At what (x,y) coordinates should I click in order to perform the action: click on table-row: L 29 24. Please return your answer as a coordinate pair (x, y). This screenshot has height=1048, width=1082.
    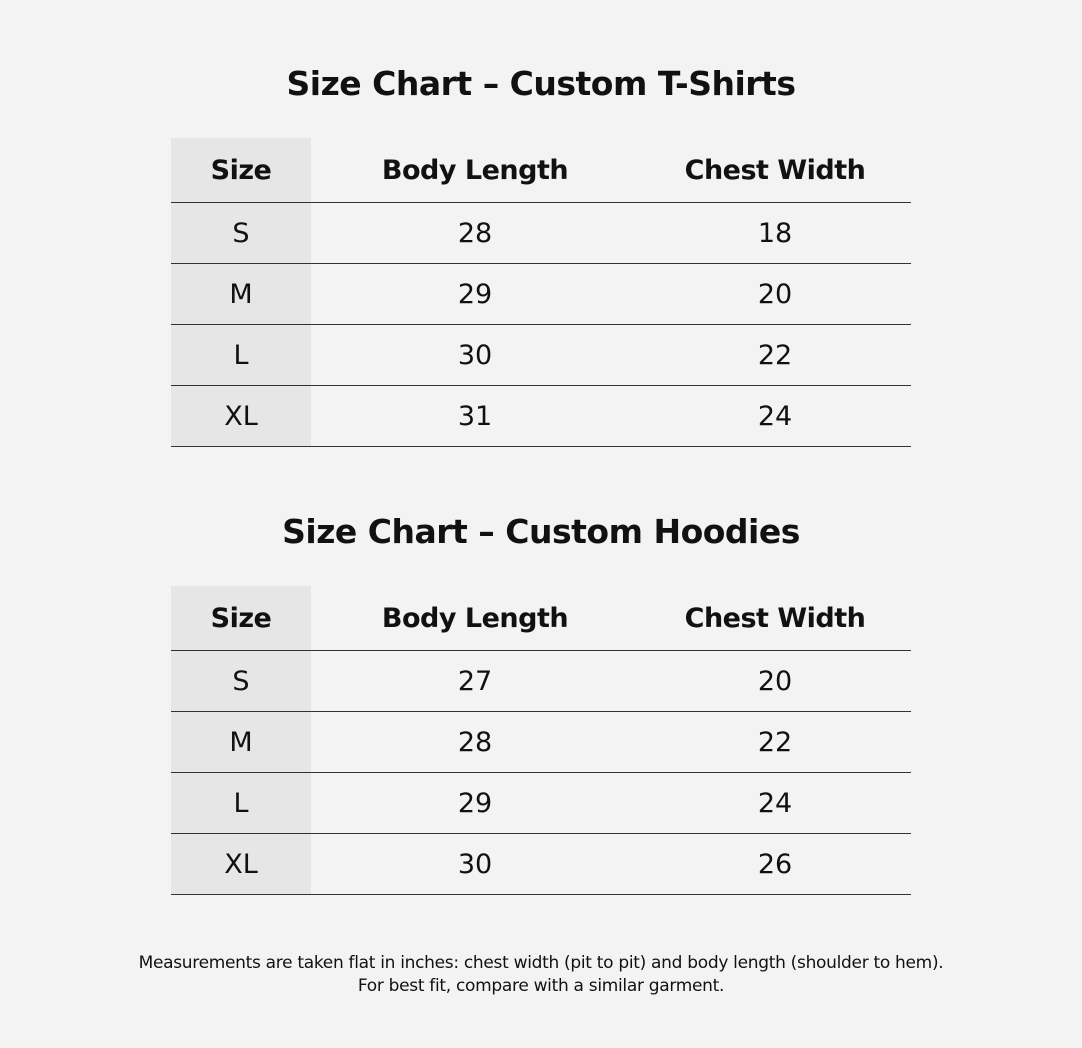
    Looking at the image, I should click on (541, 803).